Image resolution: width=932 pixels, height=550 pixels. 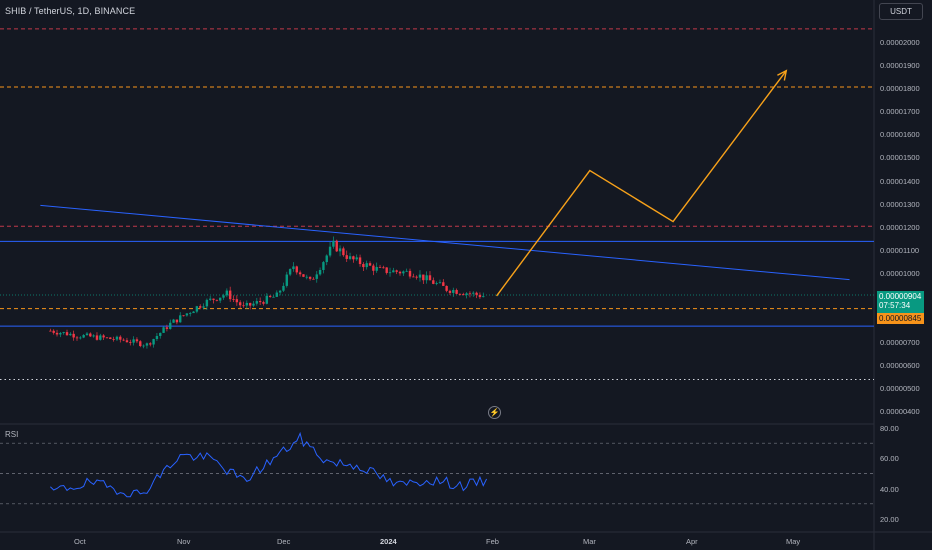 What do you see at coordinates (889, 489) in the screenshot?
I see `rsi-tick: 40.00` at bounding box center [889, 489].